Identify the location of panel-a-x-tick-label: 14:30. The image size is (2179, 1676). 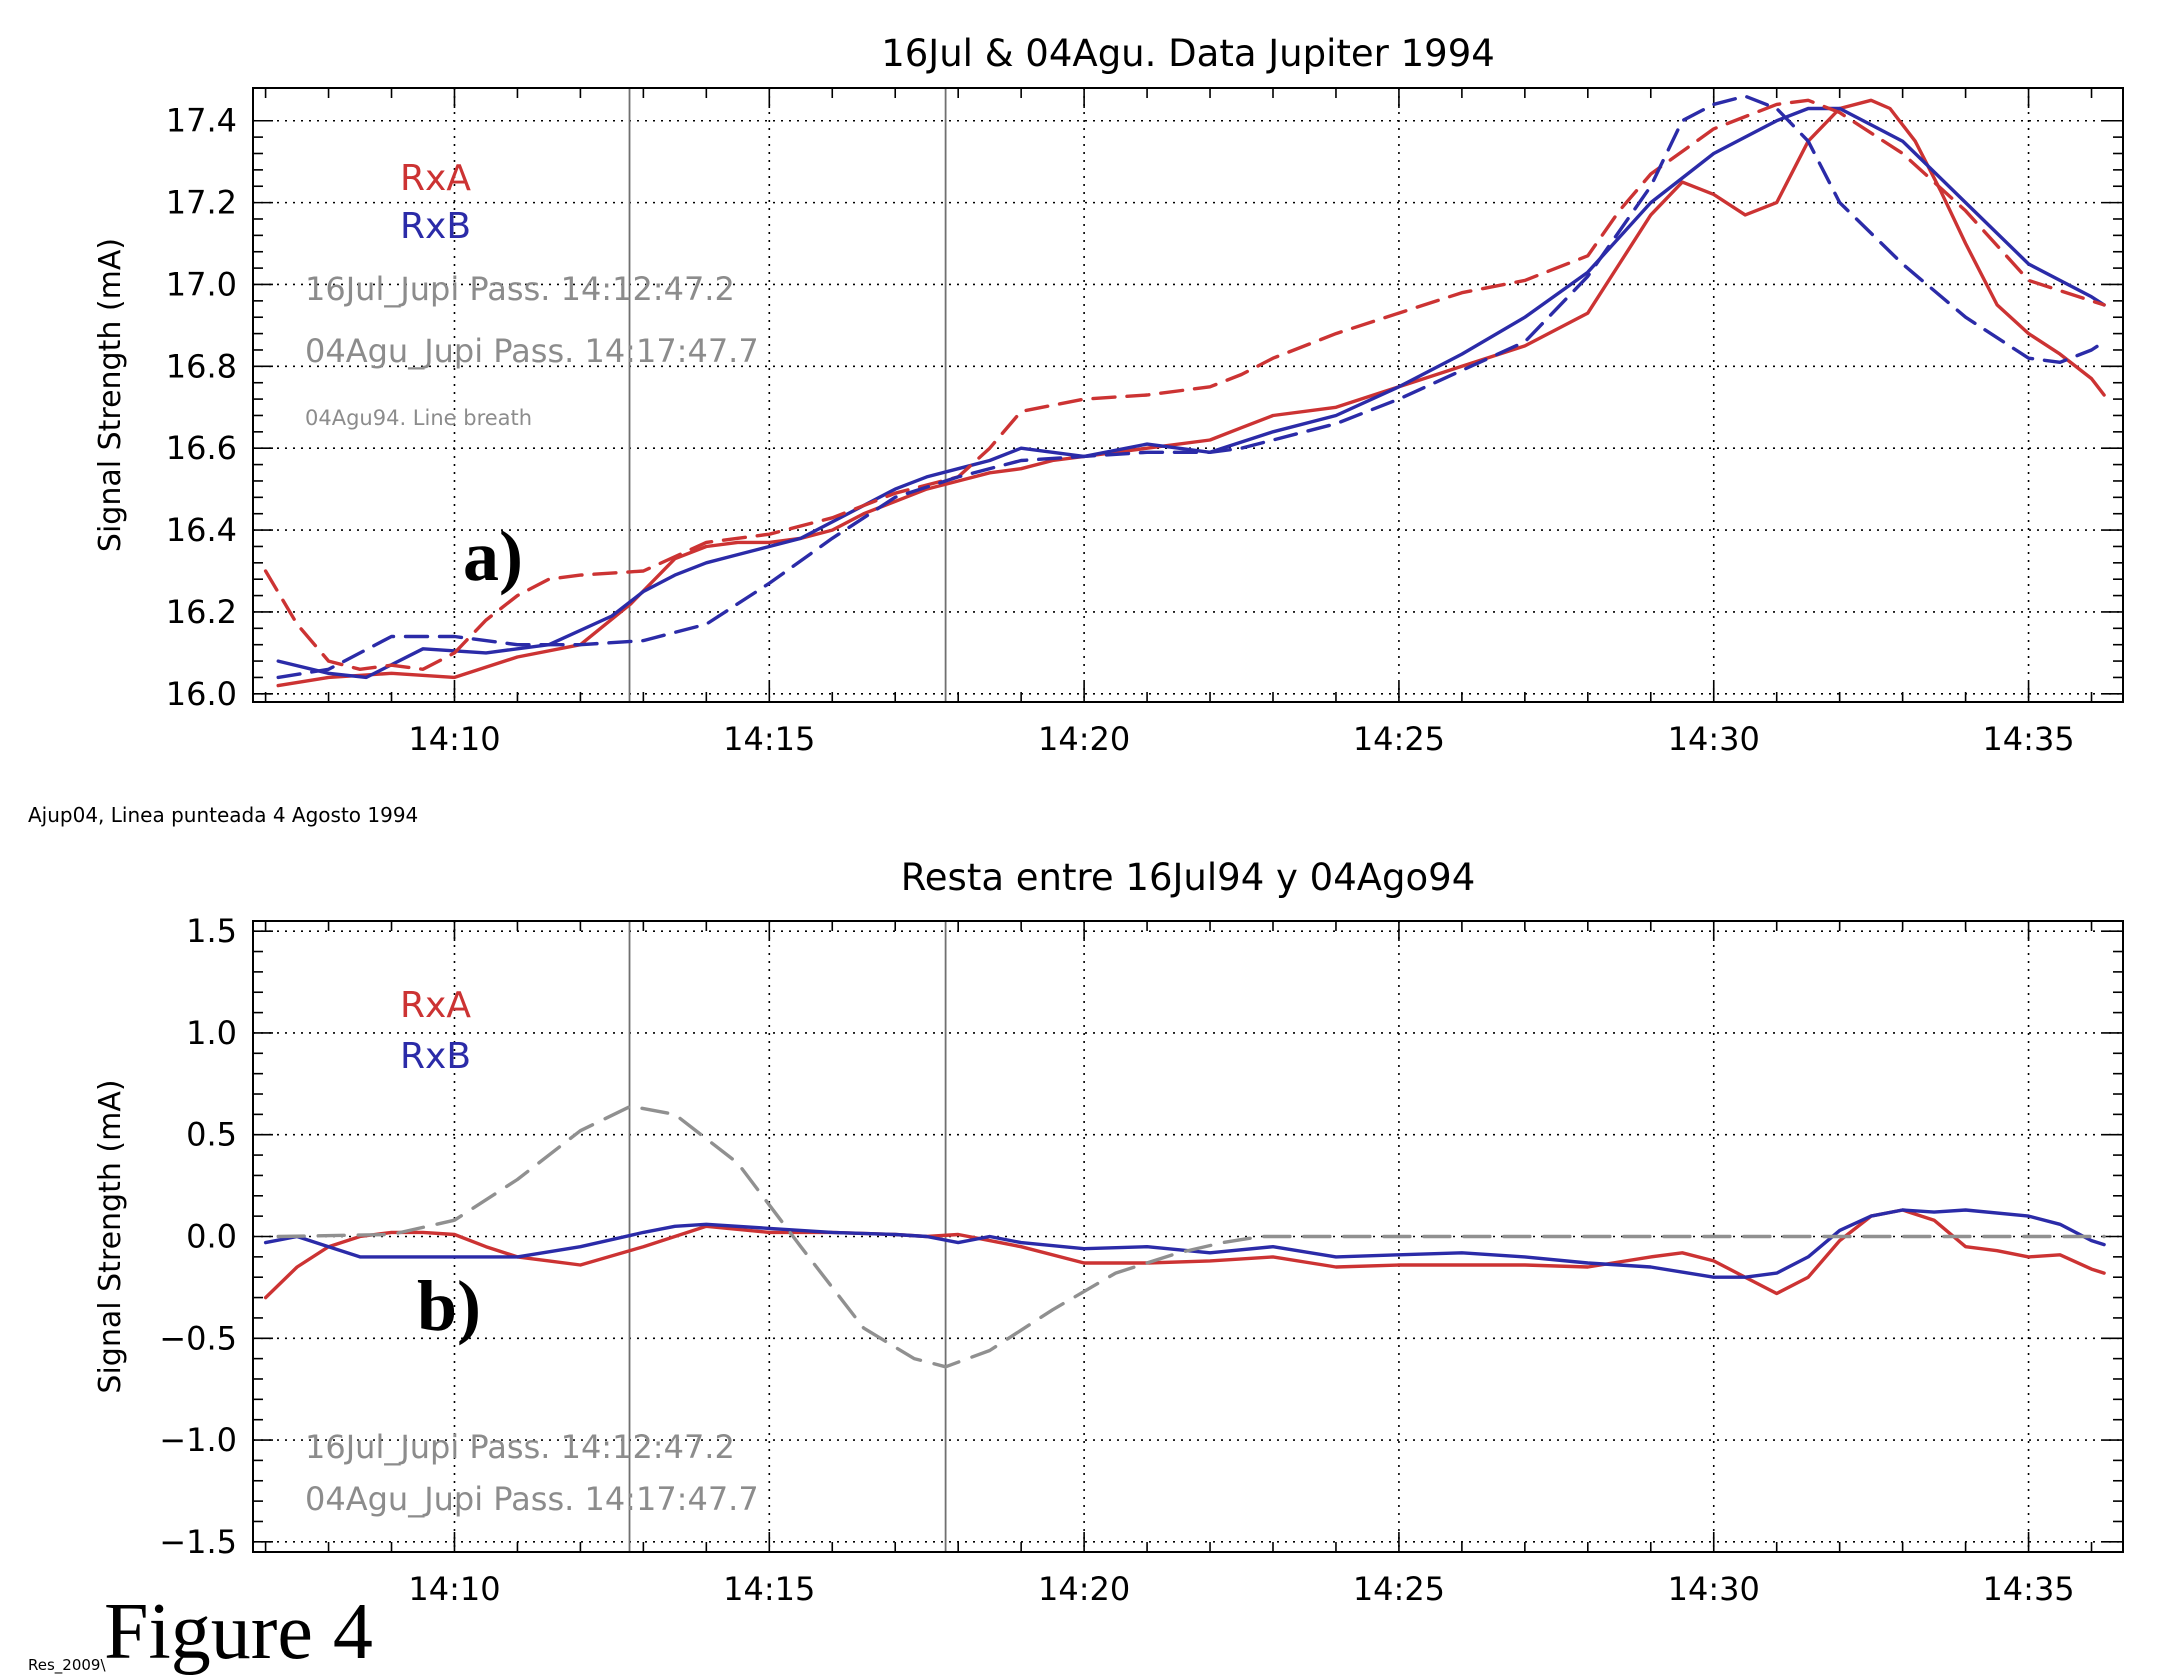
(1714, 739).